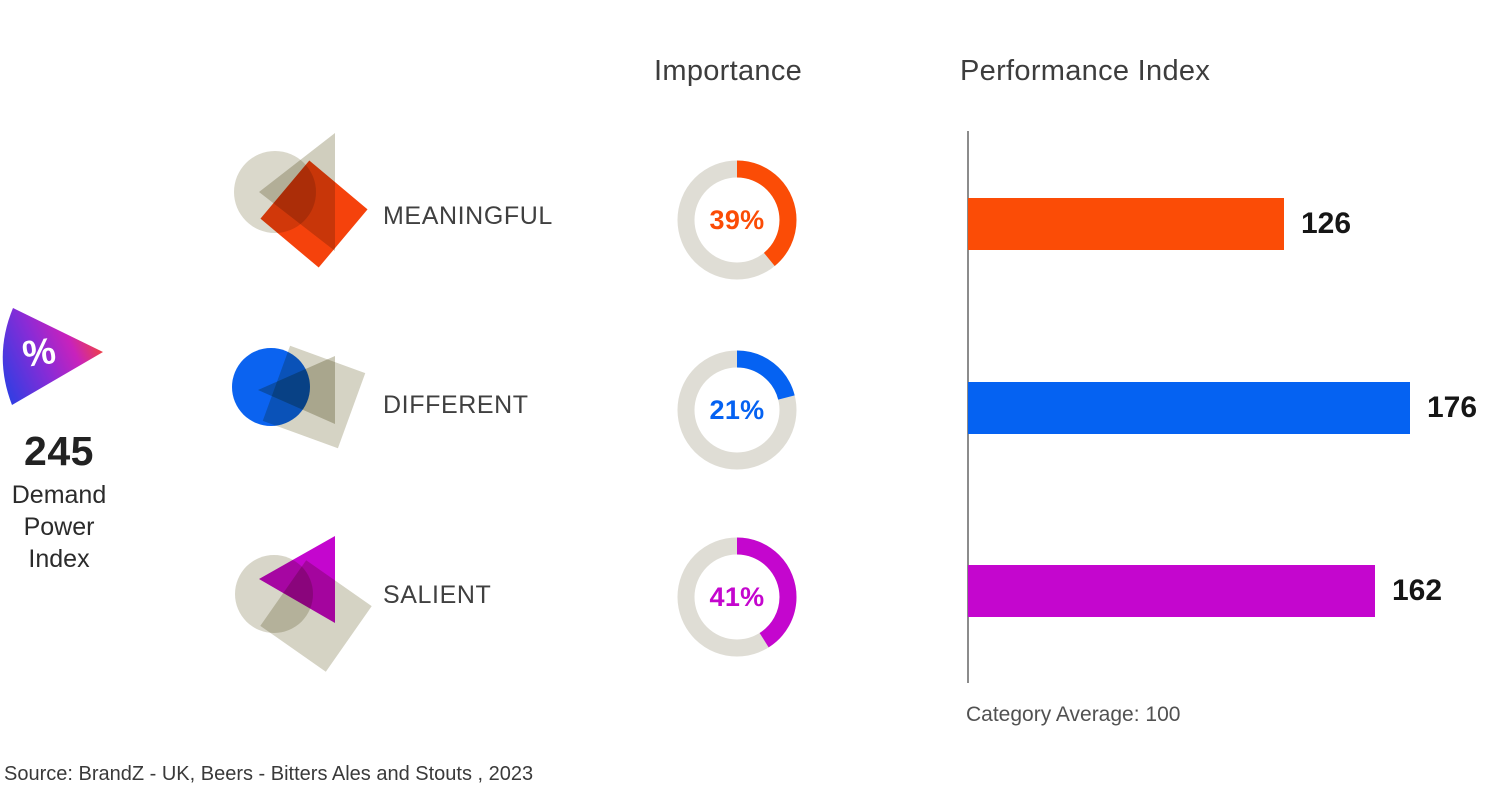  I want to click on importance-donut-meaningful: 39%, so click(737, 220).